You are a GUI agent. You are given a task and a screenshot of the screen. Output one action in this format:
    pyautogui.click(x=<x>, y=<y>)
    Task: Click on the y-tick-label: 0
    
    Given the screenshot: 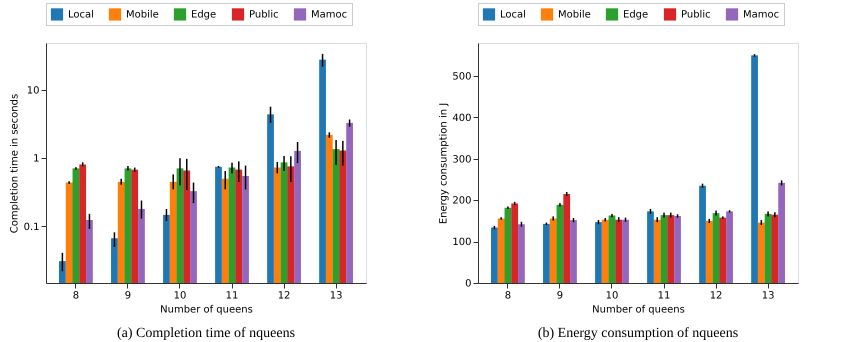 What is the action you would take?
    pyautogui.click(x=468, y=284)
    